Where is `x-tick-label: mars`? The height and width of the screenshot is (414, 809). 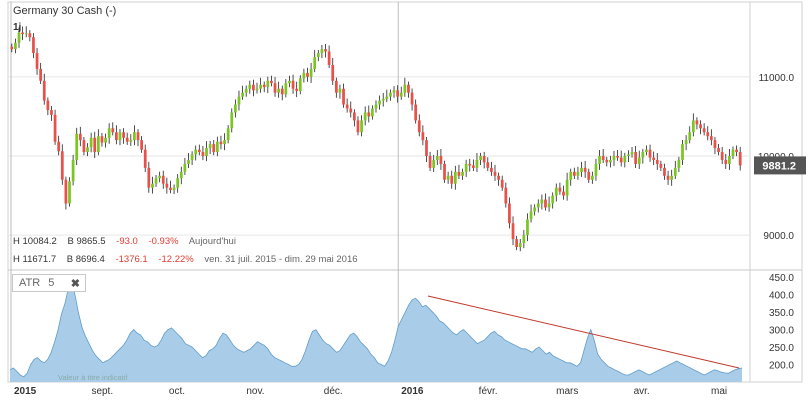 x-tick-label: mars is located at coordinates (567, 391).